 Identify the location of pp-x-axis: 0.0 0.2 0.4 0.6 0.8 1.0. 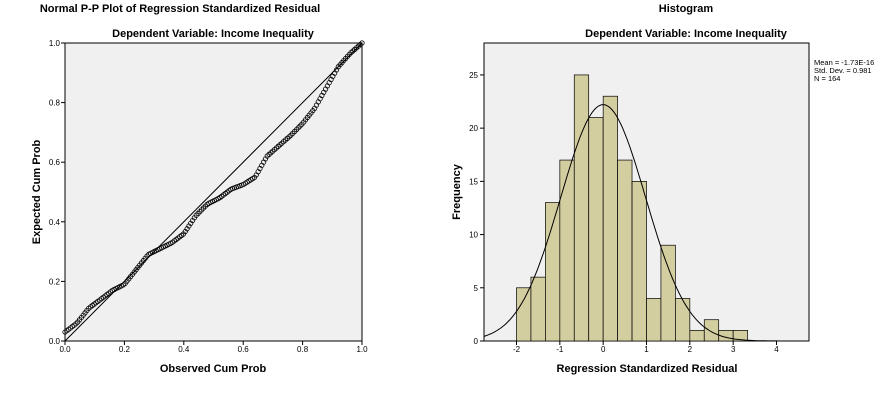
(213, 347).